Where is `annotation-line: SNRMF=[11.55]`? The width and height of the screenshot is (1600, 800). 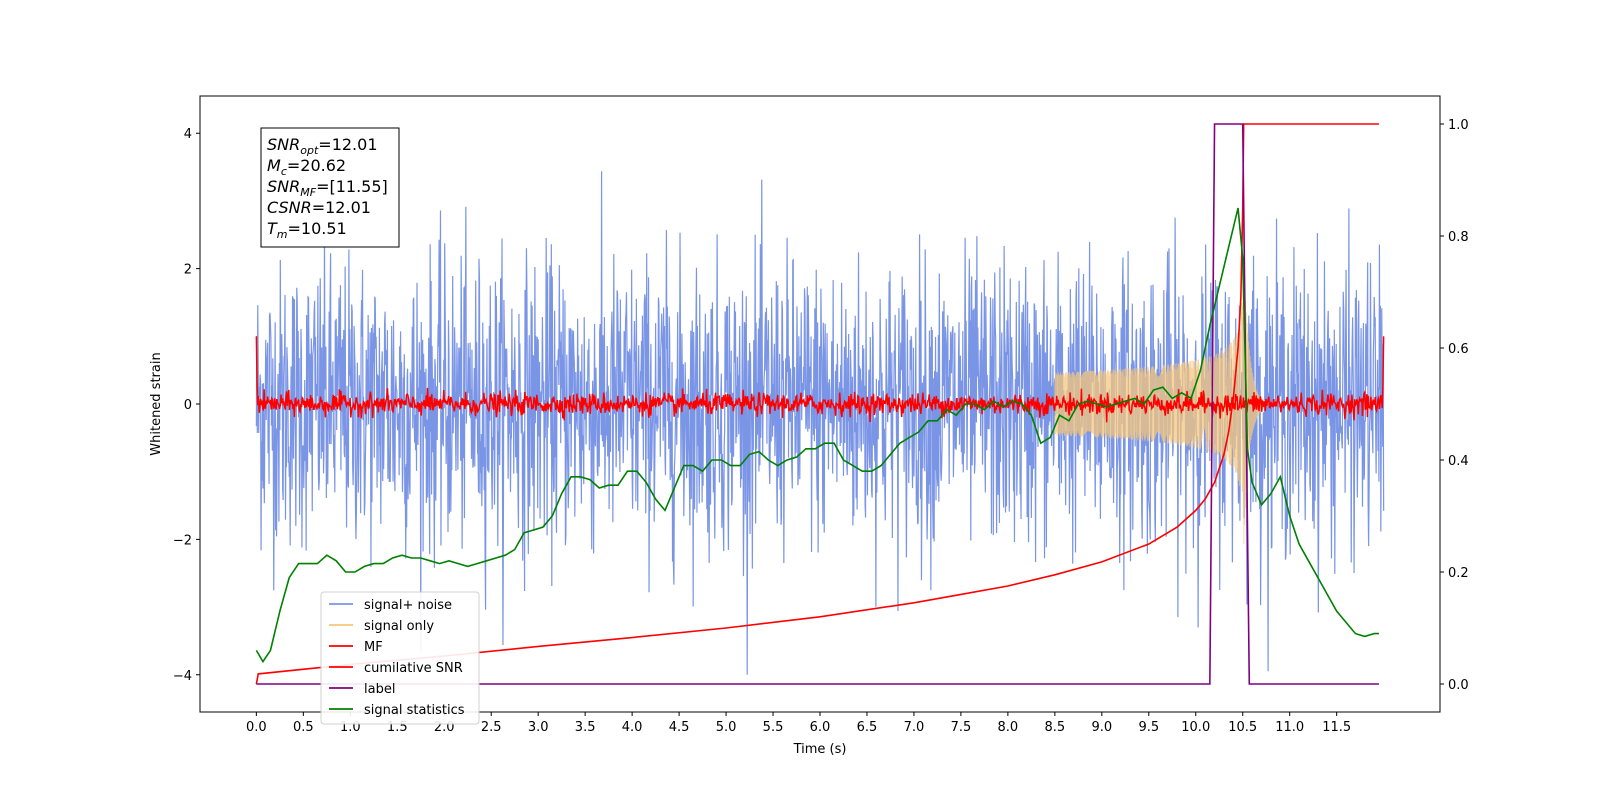
annotation-line: SNRMF=[11.55] is located at coordinates (327, 188).